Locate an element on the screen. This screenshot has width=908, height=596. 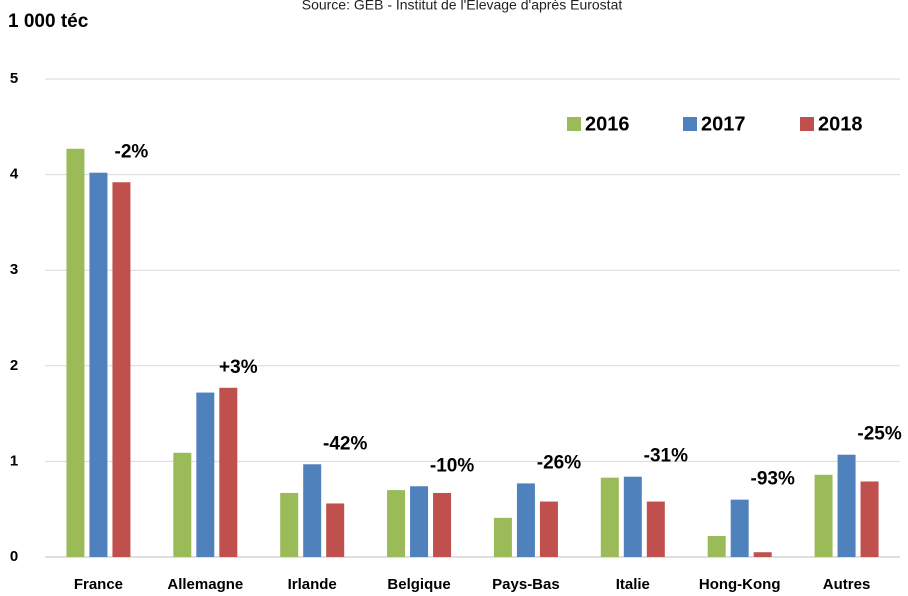
chart-title: 1 000 téc is located at coordinates (48, 21).